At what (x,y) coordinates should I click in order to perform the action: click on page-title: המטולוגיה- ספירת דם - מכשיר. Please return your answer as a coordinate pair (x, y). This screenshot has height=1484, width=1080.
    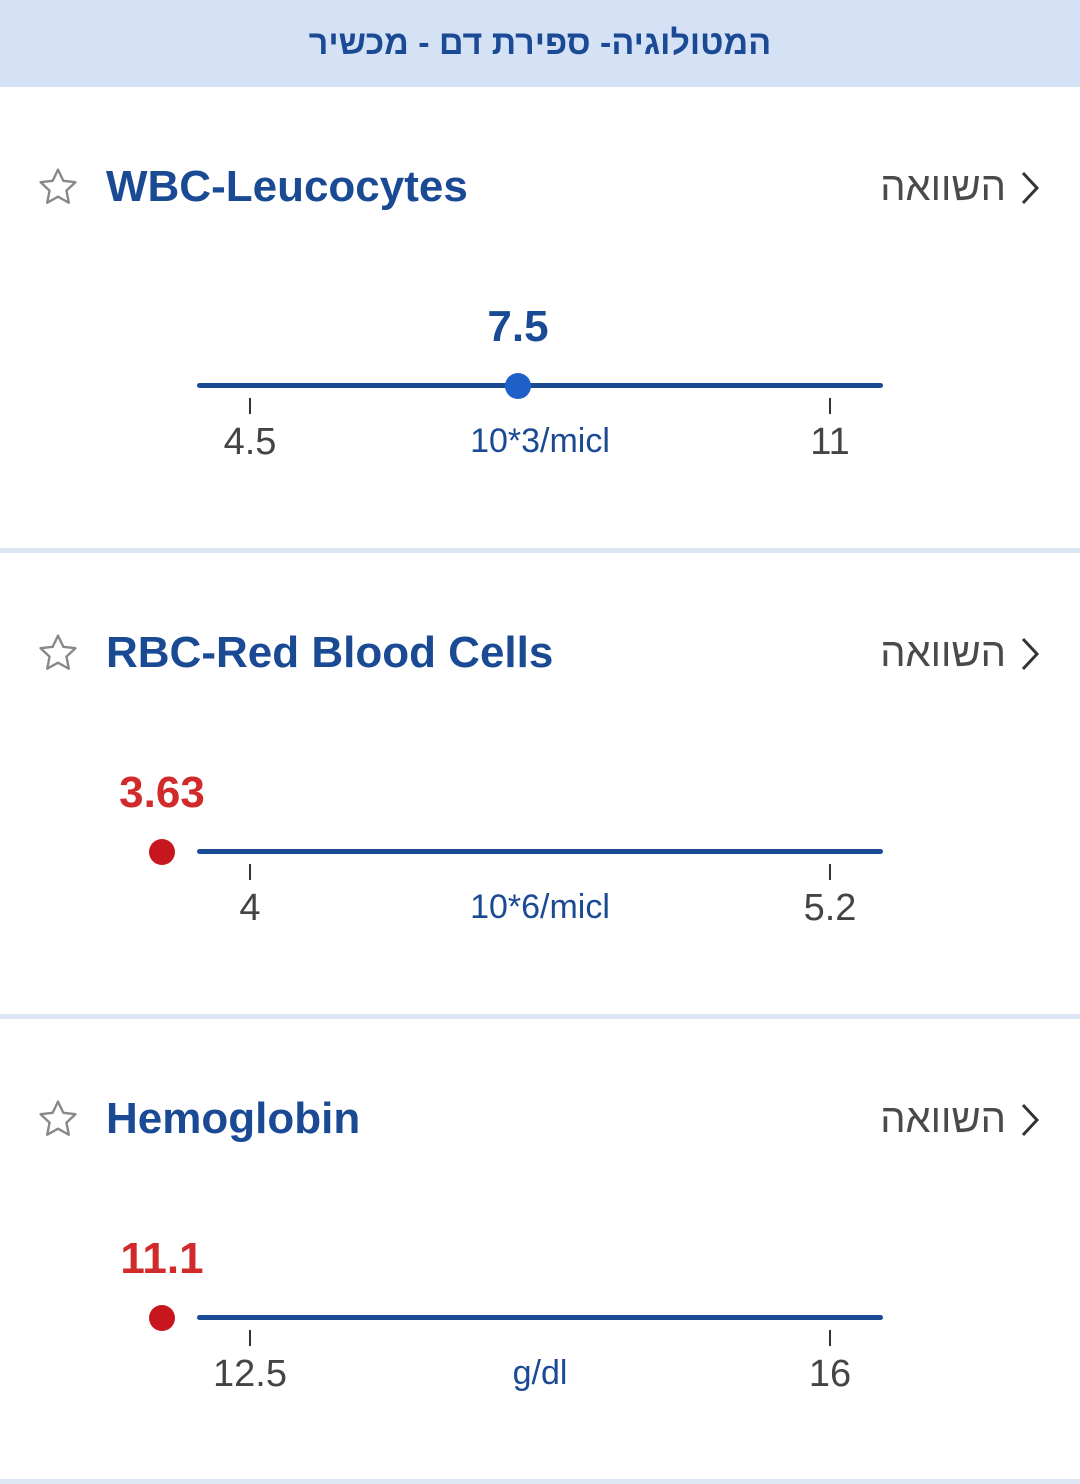
    Looking at the image, I should click on (540, 43).